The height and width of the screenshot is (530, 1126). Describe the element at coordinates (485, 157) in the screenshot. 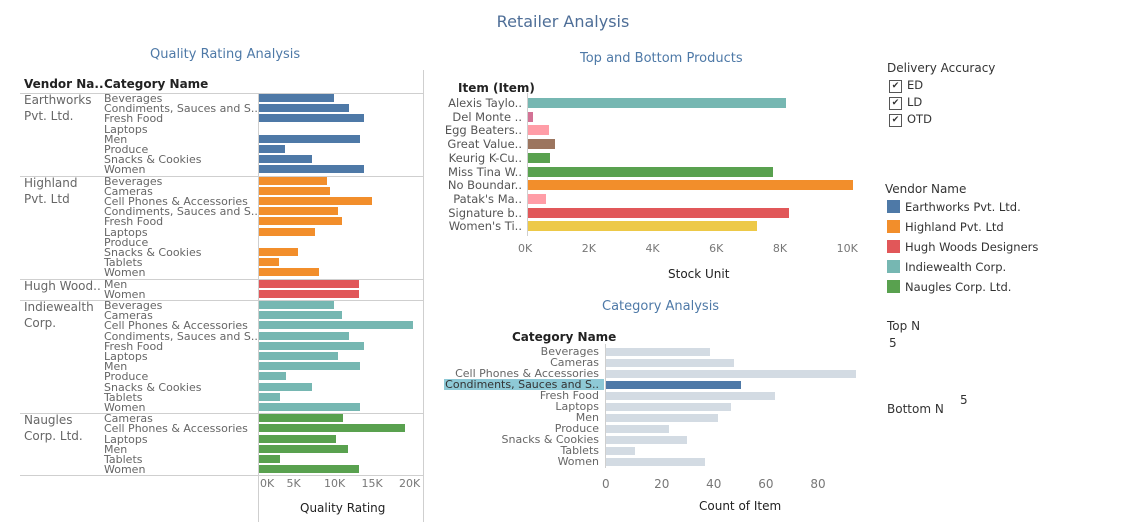

I see `item-row-label: Keurig K-Cu..` at that location.